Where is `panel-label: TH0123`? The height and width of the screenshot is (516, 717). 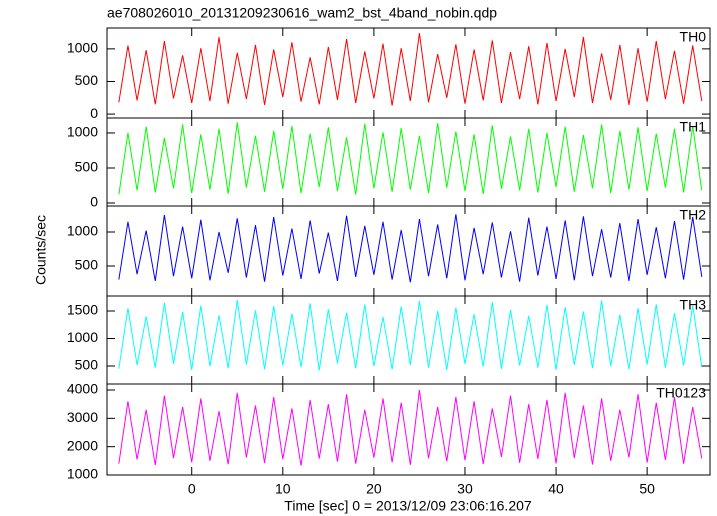
panel-label: TH0123 is located at coordinates (681, 393).